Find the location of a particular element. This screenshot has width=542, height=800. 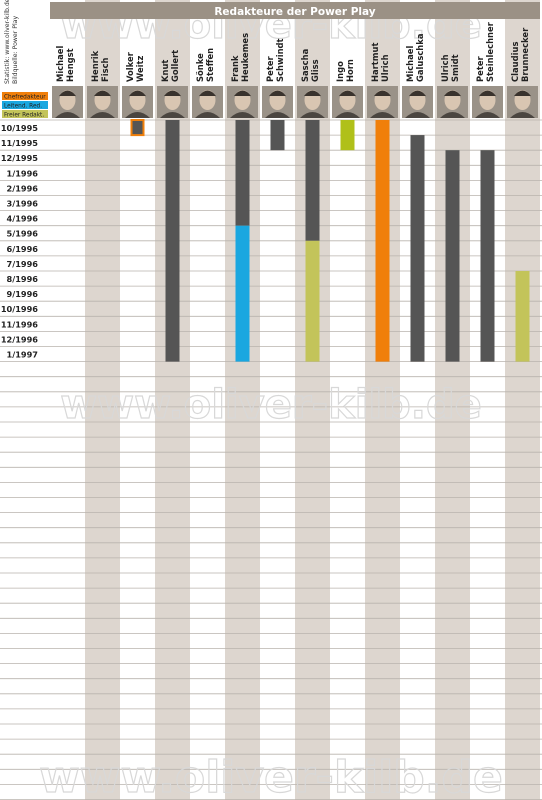

person-name: Weitz is located at coordinates (140, 69).